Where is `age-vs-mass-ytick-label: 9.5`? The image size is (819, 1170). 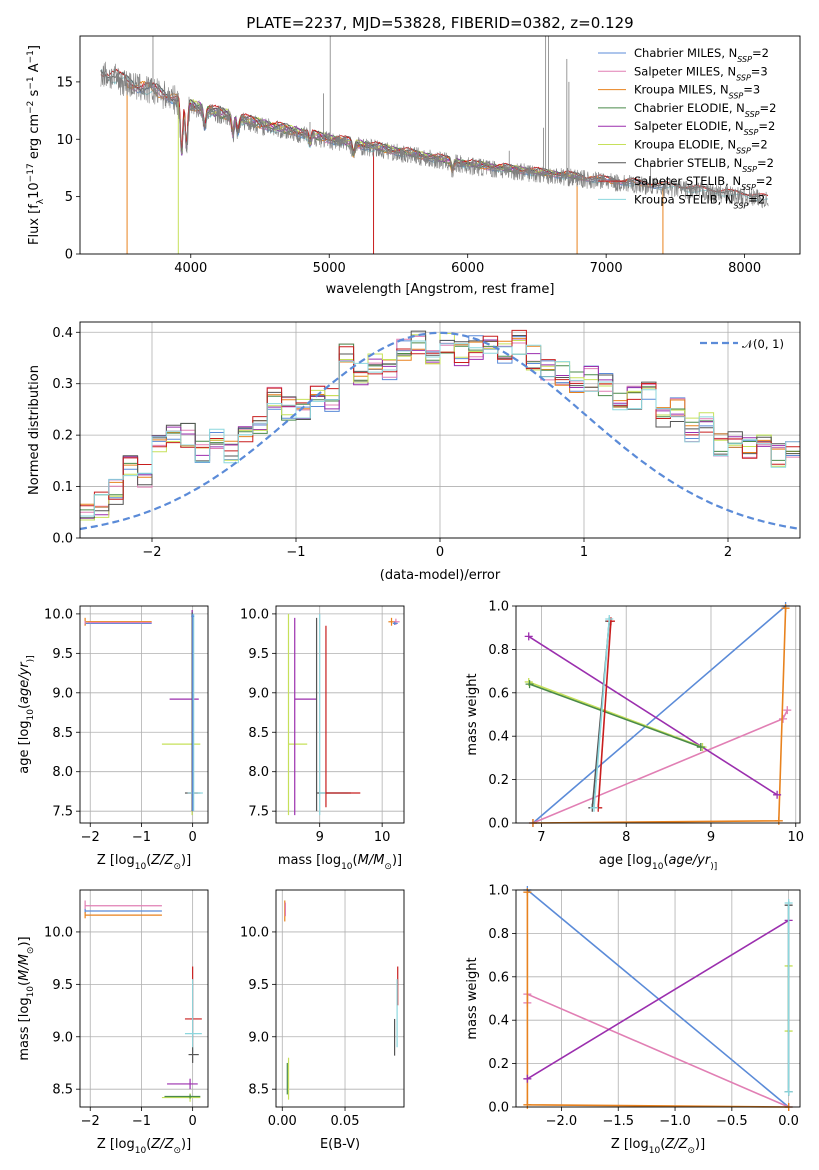 age-vs-mass-ytick-label: 9.5 is located at coordinates (258, 654).